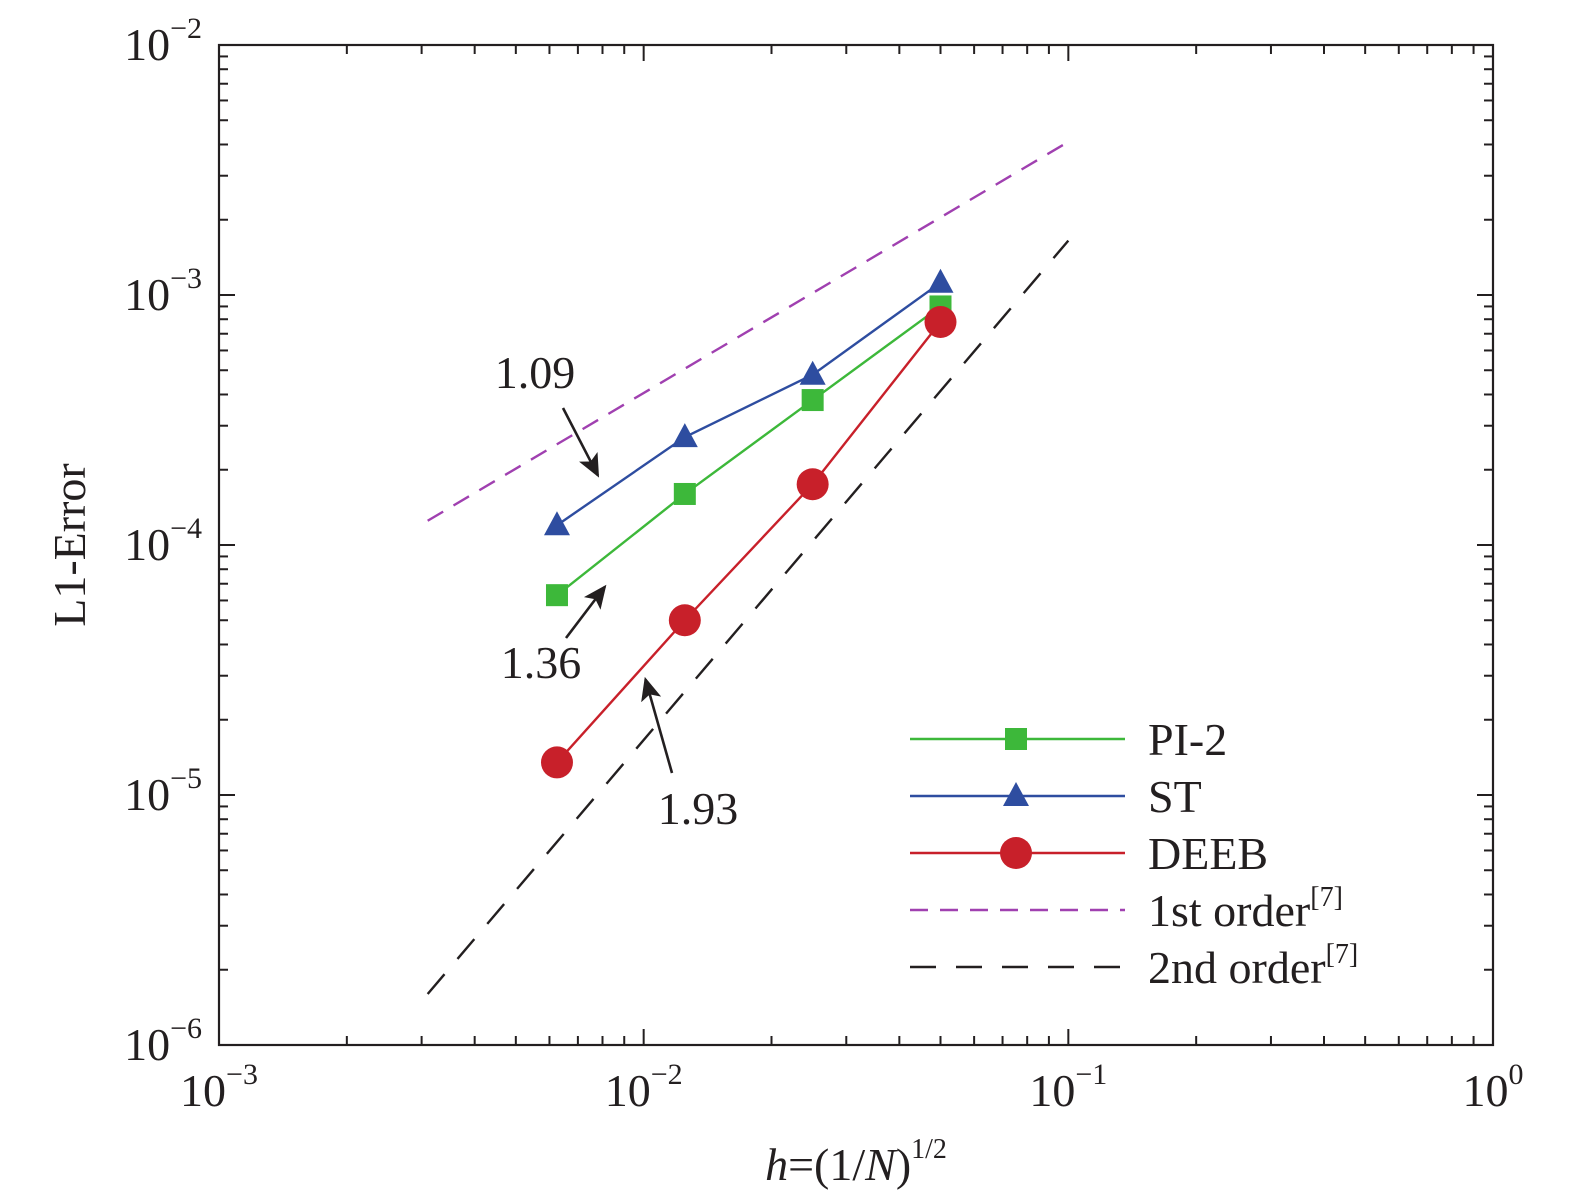 The height and width of the screenshot is (1201, 1575). What do you see at coordinates (1253, 966) in the screenshot?
I see `legend-label: 2nd order[7]` at bounding box center [1253, 966].